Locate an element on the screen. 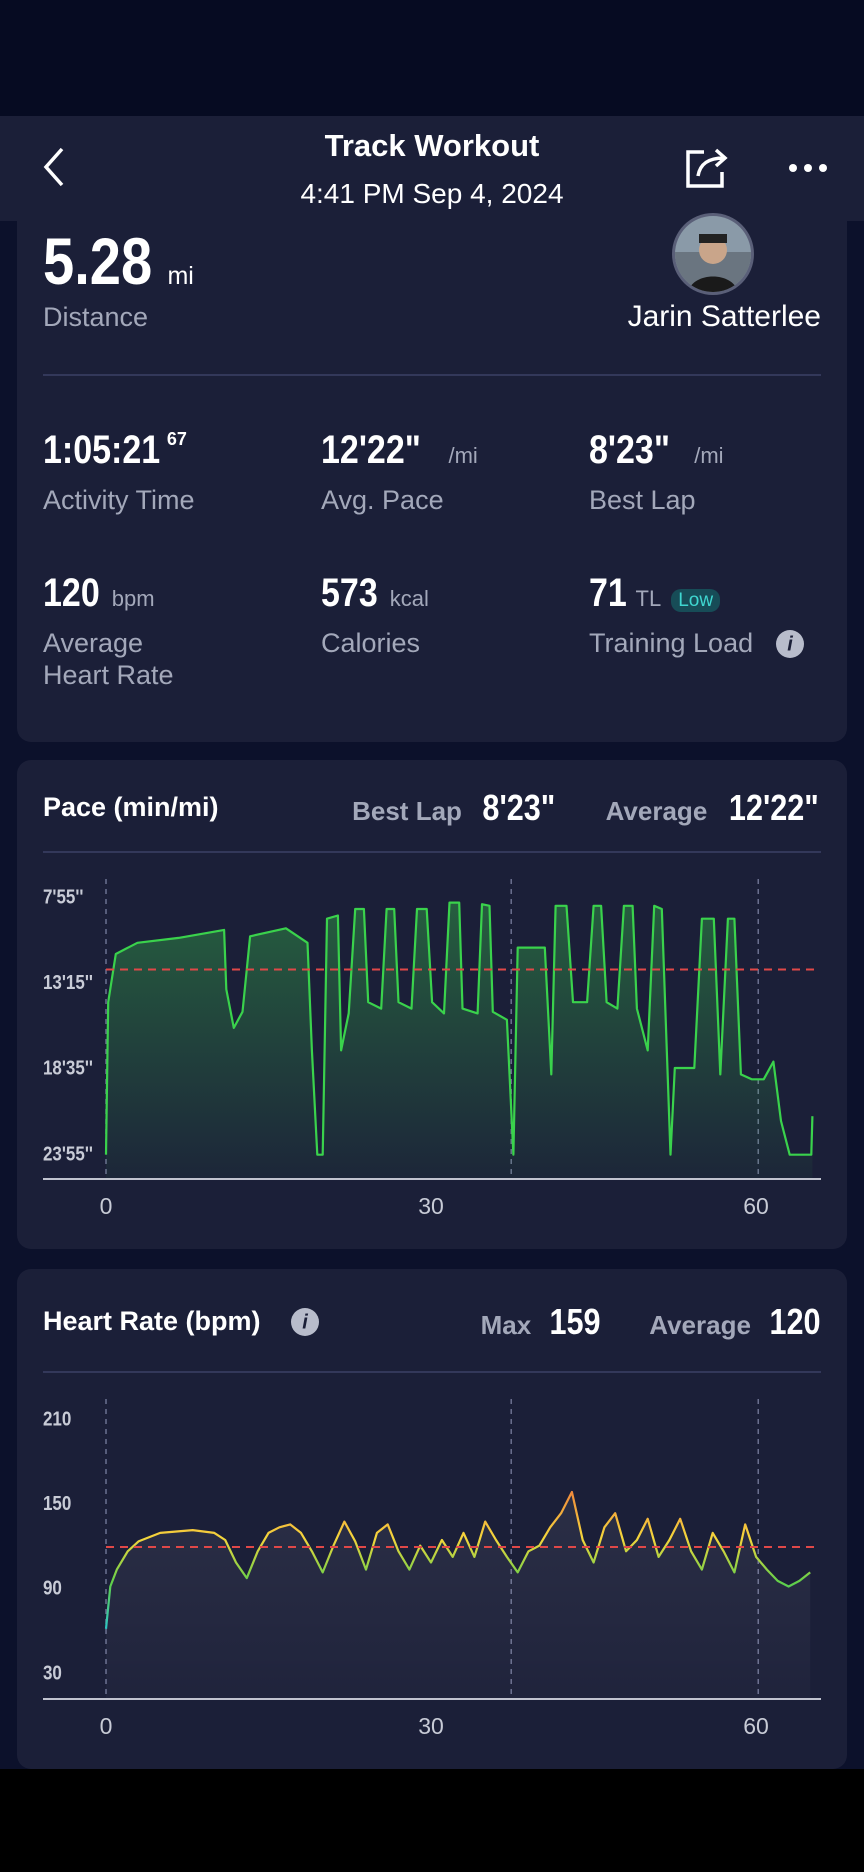 The image size is (864, 1872). stat-value: 120 is located at coordinates (795, 1321).